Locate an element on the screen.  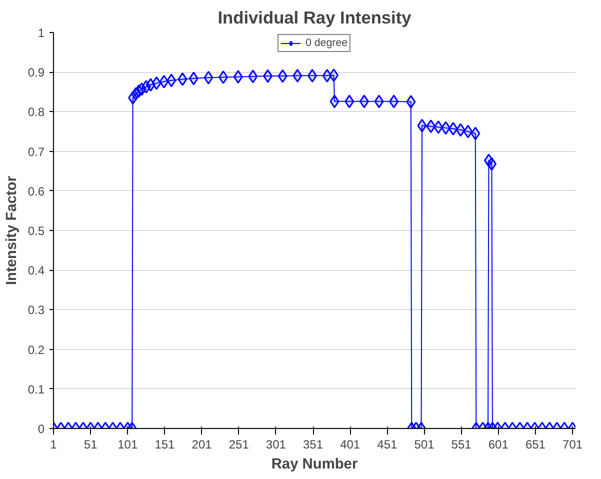
y-tick-label: 0.8 is located at coordinates (36, 112).